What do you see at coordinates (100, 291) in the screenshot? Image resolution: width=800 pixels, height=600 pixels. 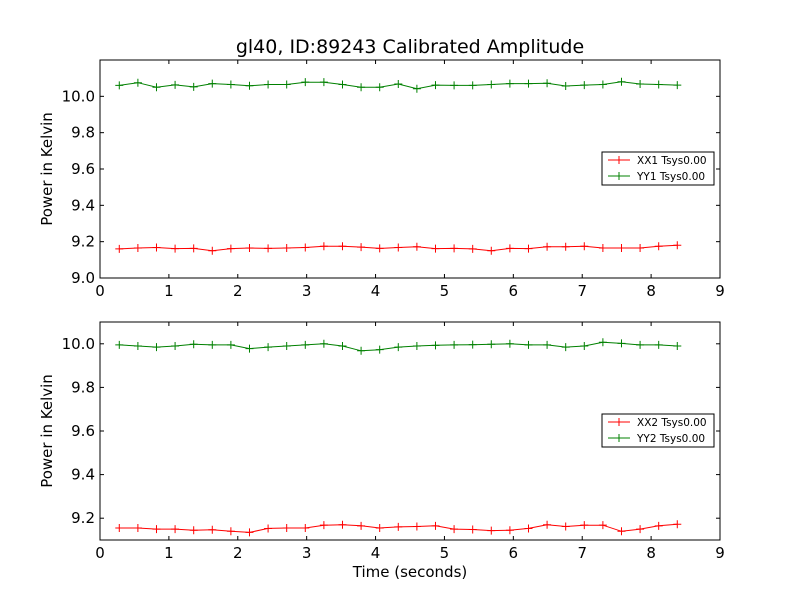 I see `x-tick-label: 0` at bounding box center [100, 291].